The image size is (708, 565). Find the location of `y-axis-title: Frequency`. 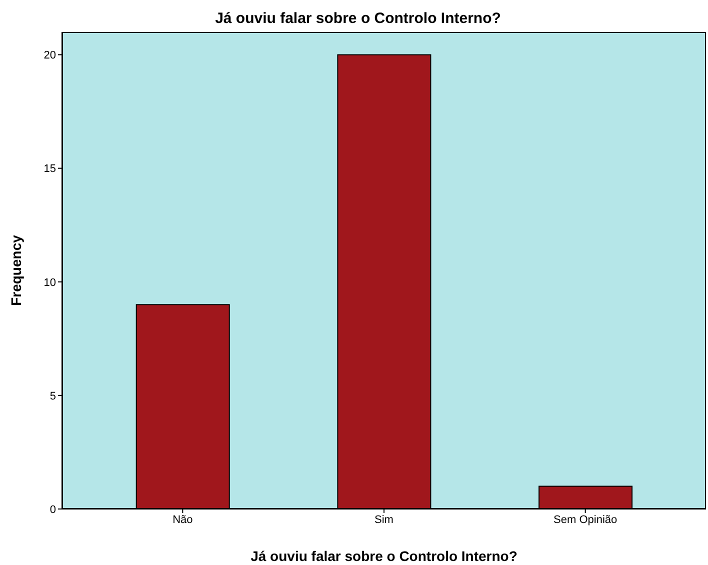

y-axis-title: Frequency is located at coordinates (16, 270).